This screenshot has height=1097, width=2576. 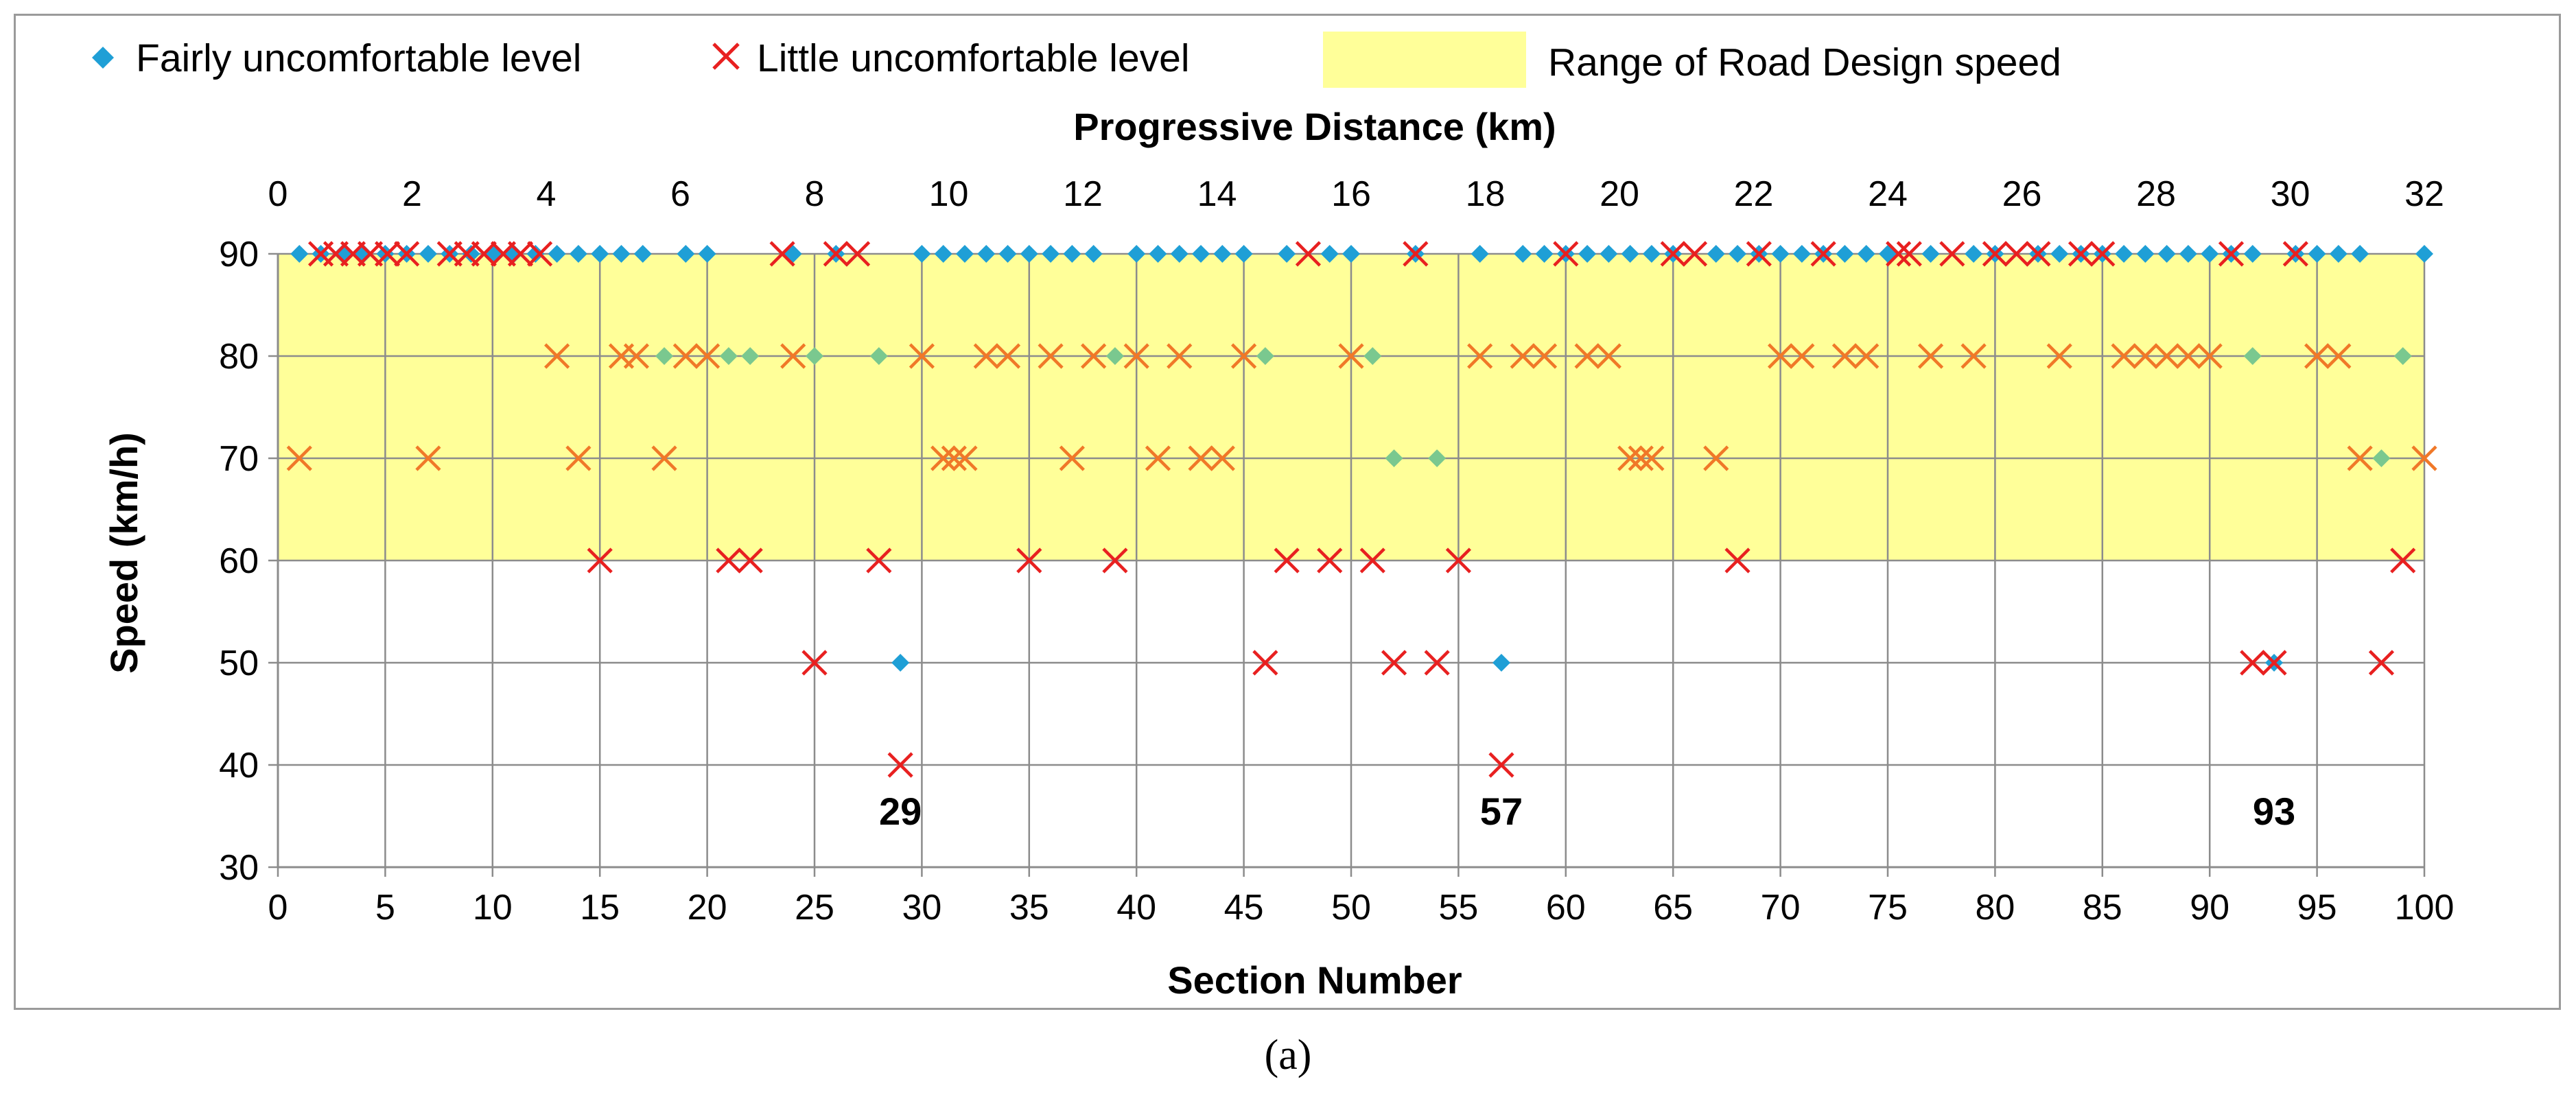 What do you see at coordinates (239, 561) in the screenshot?
I see `y-tick-label: 60` at bounding box center [239, 561].